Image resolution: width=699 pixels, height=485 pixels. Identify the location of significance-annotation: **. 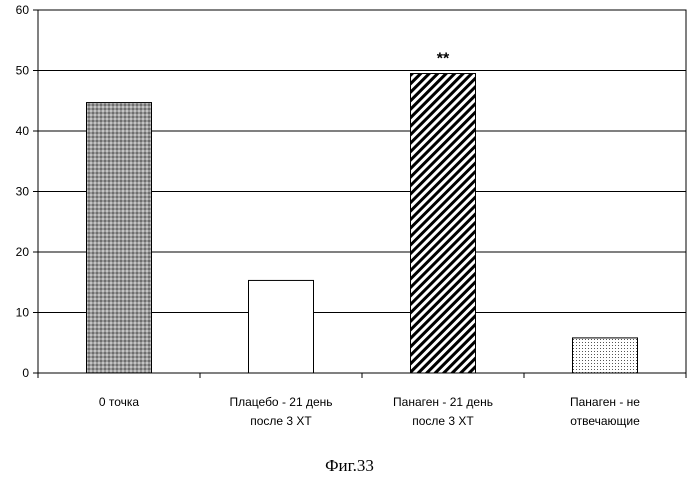
(443, 59).